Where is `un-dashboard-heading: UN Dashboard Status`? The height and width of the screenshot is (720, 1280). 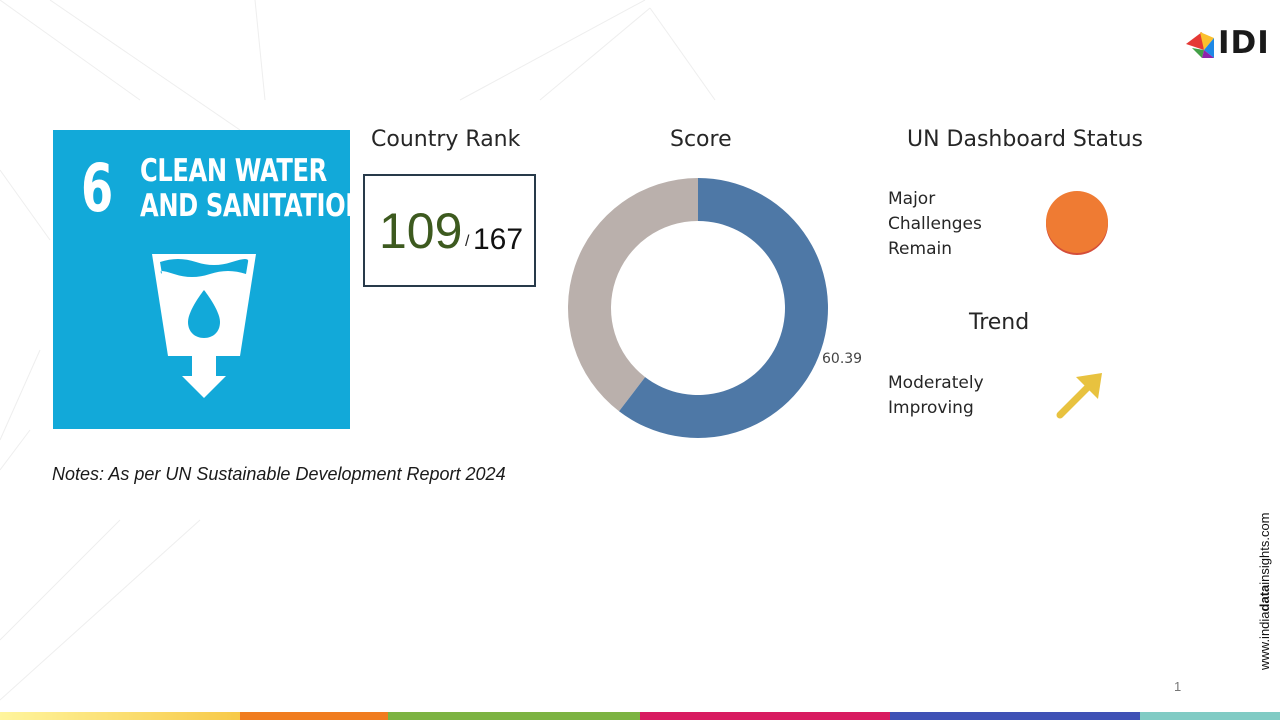 un-dashboard-heading: UN Dashboard Status is located at coordinates (1025, 139).